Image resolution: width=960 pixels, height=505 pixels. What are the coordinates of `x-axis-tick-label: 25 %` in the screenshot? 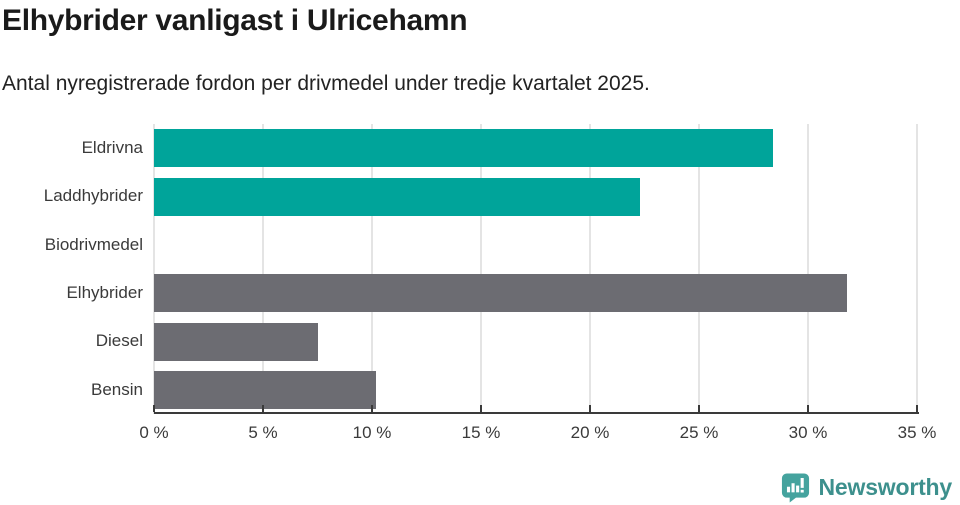 It's located at (699, 432).